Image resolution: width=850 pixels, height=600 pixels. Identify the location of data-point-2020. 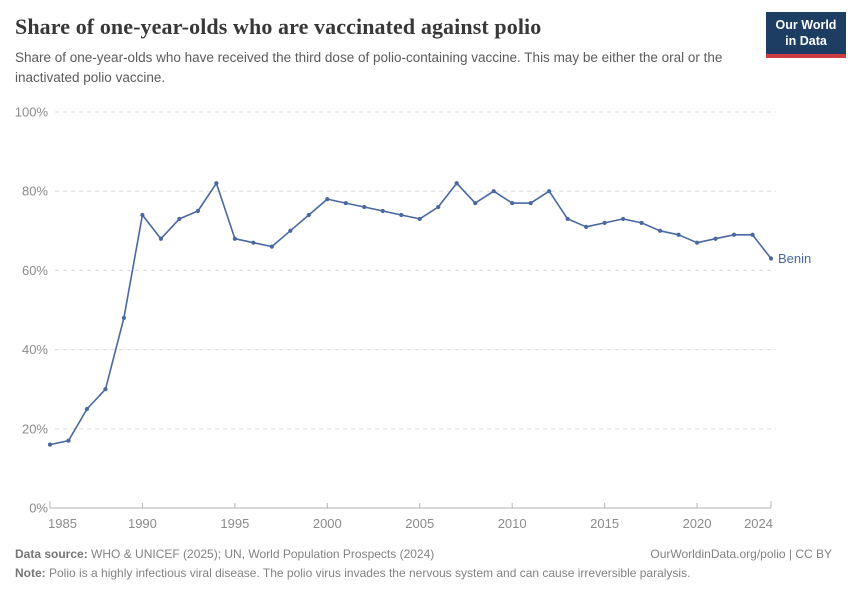
(697, 242).